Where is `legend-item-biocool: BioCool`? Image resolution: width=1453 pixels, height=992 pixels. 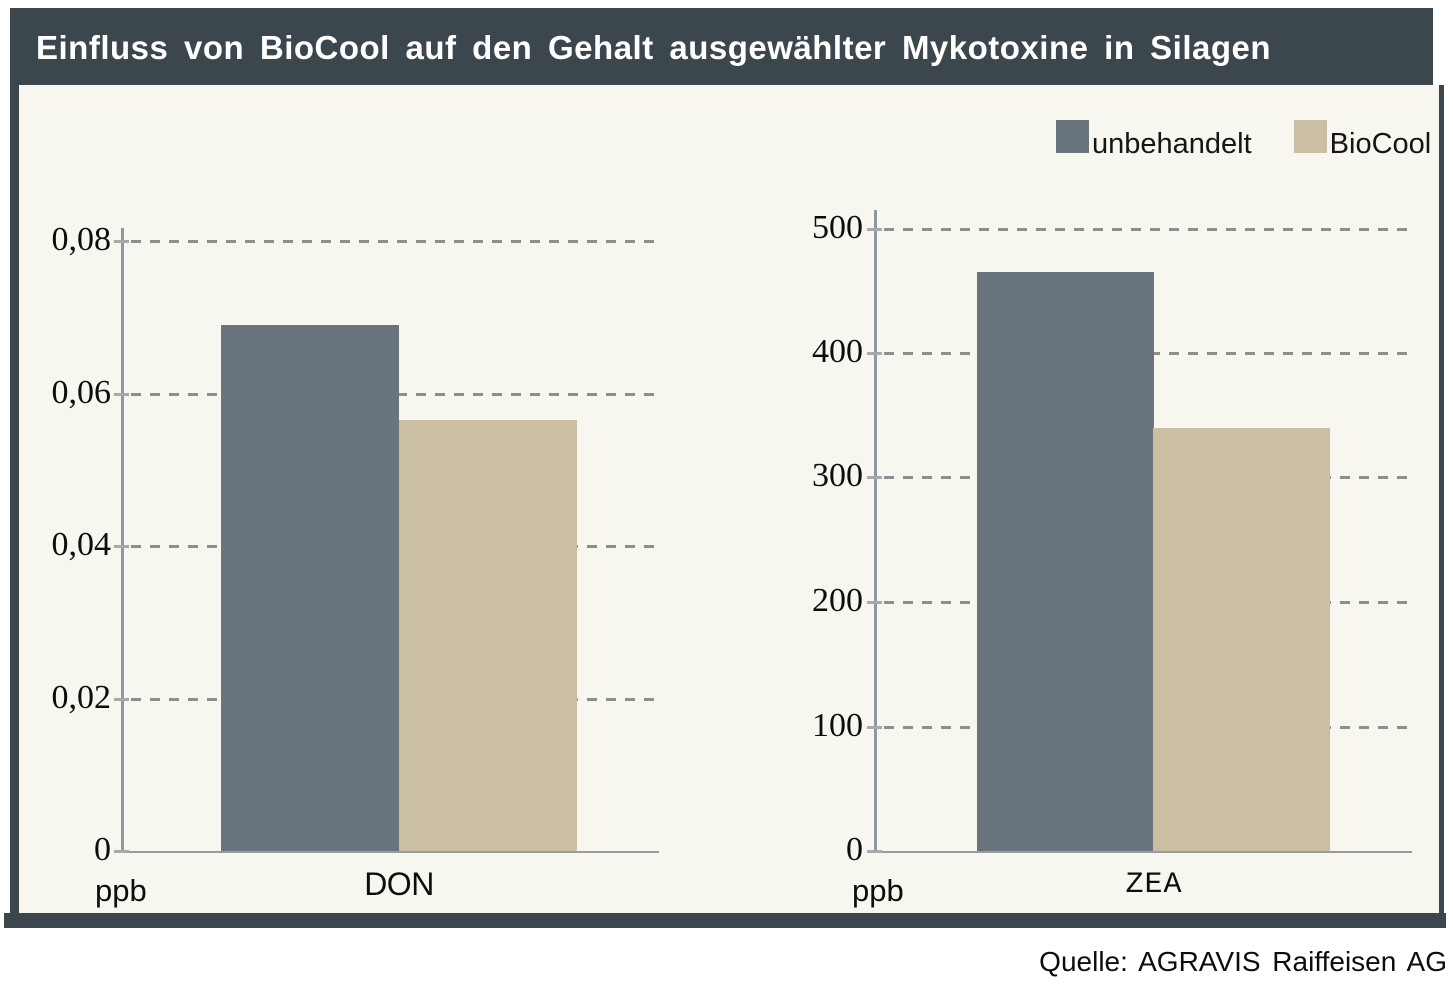 legend-item-biocool: BioCool is located at coordinates (1362, 140).